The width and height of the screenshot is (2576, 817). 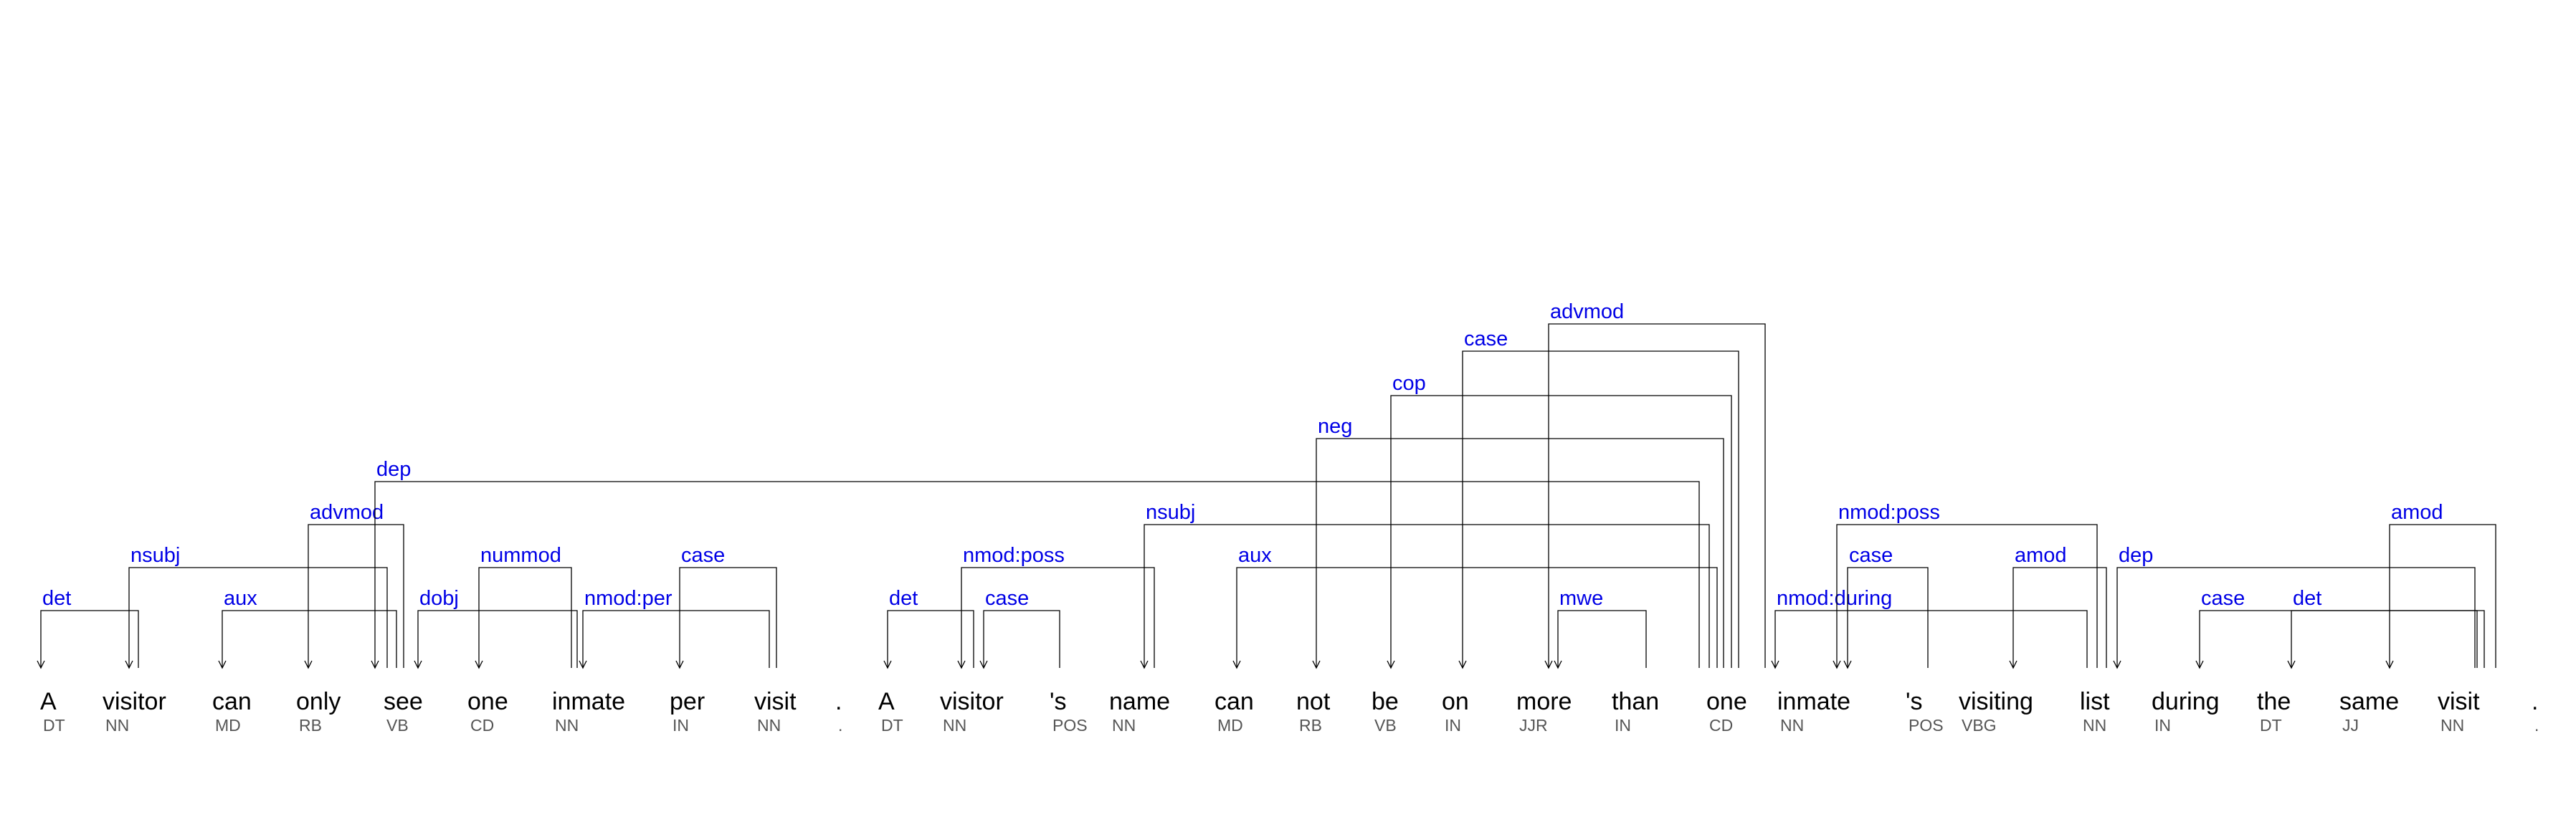 I want to click on token-pos-tag: MD, so click(x=1230, y=725).